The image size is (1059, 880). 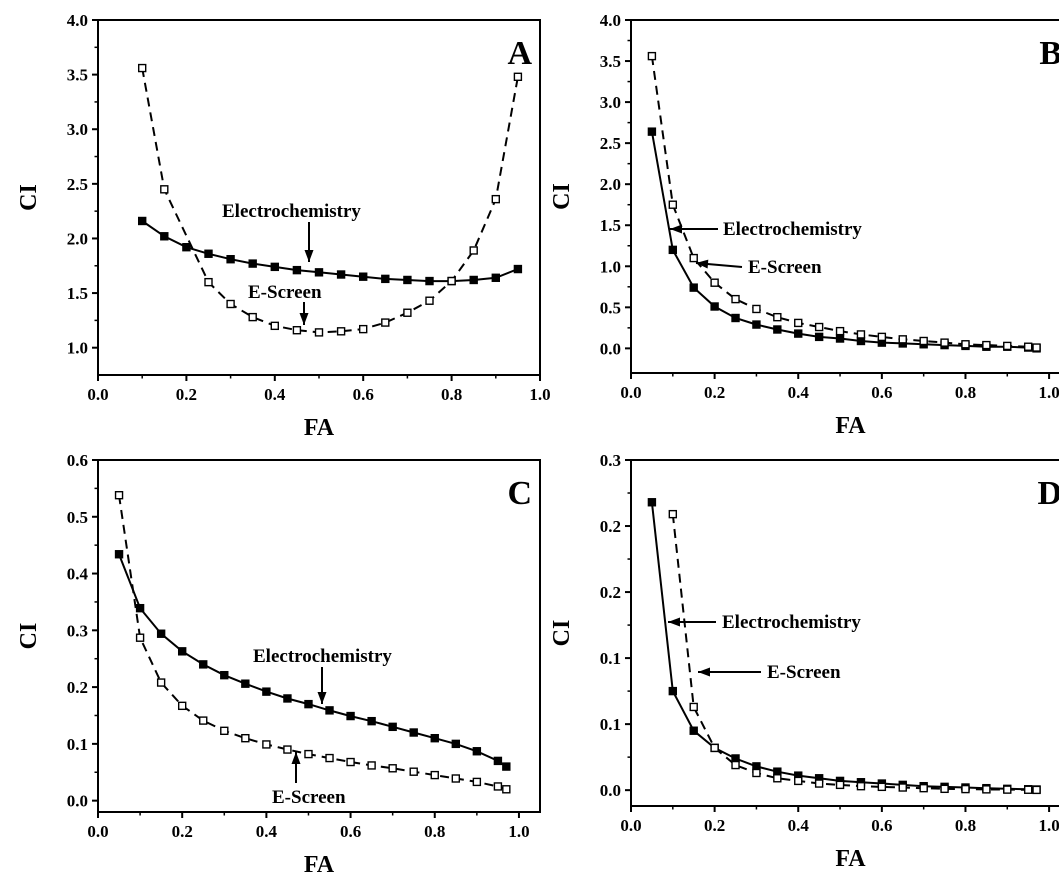 I want to click on y-tick-label: 0.3, so click(x=610, y=460).